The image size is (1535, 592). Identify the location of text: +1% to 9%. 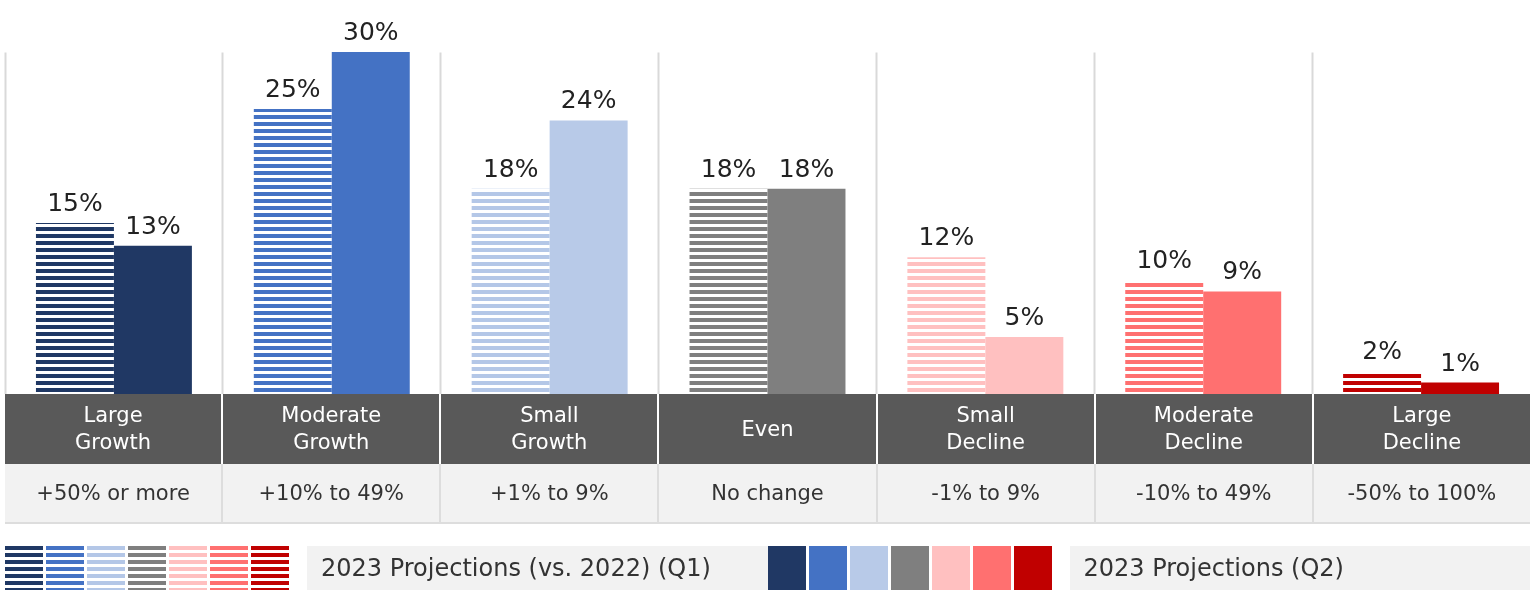
(548, 493).